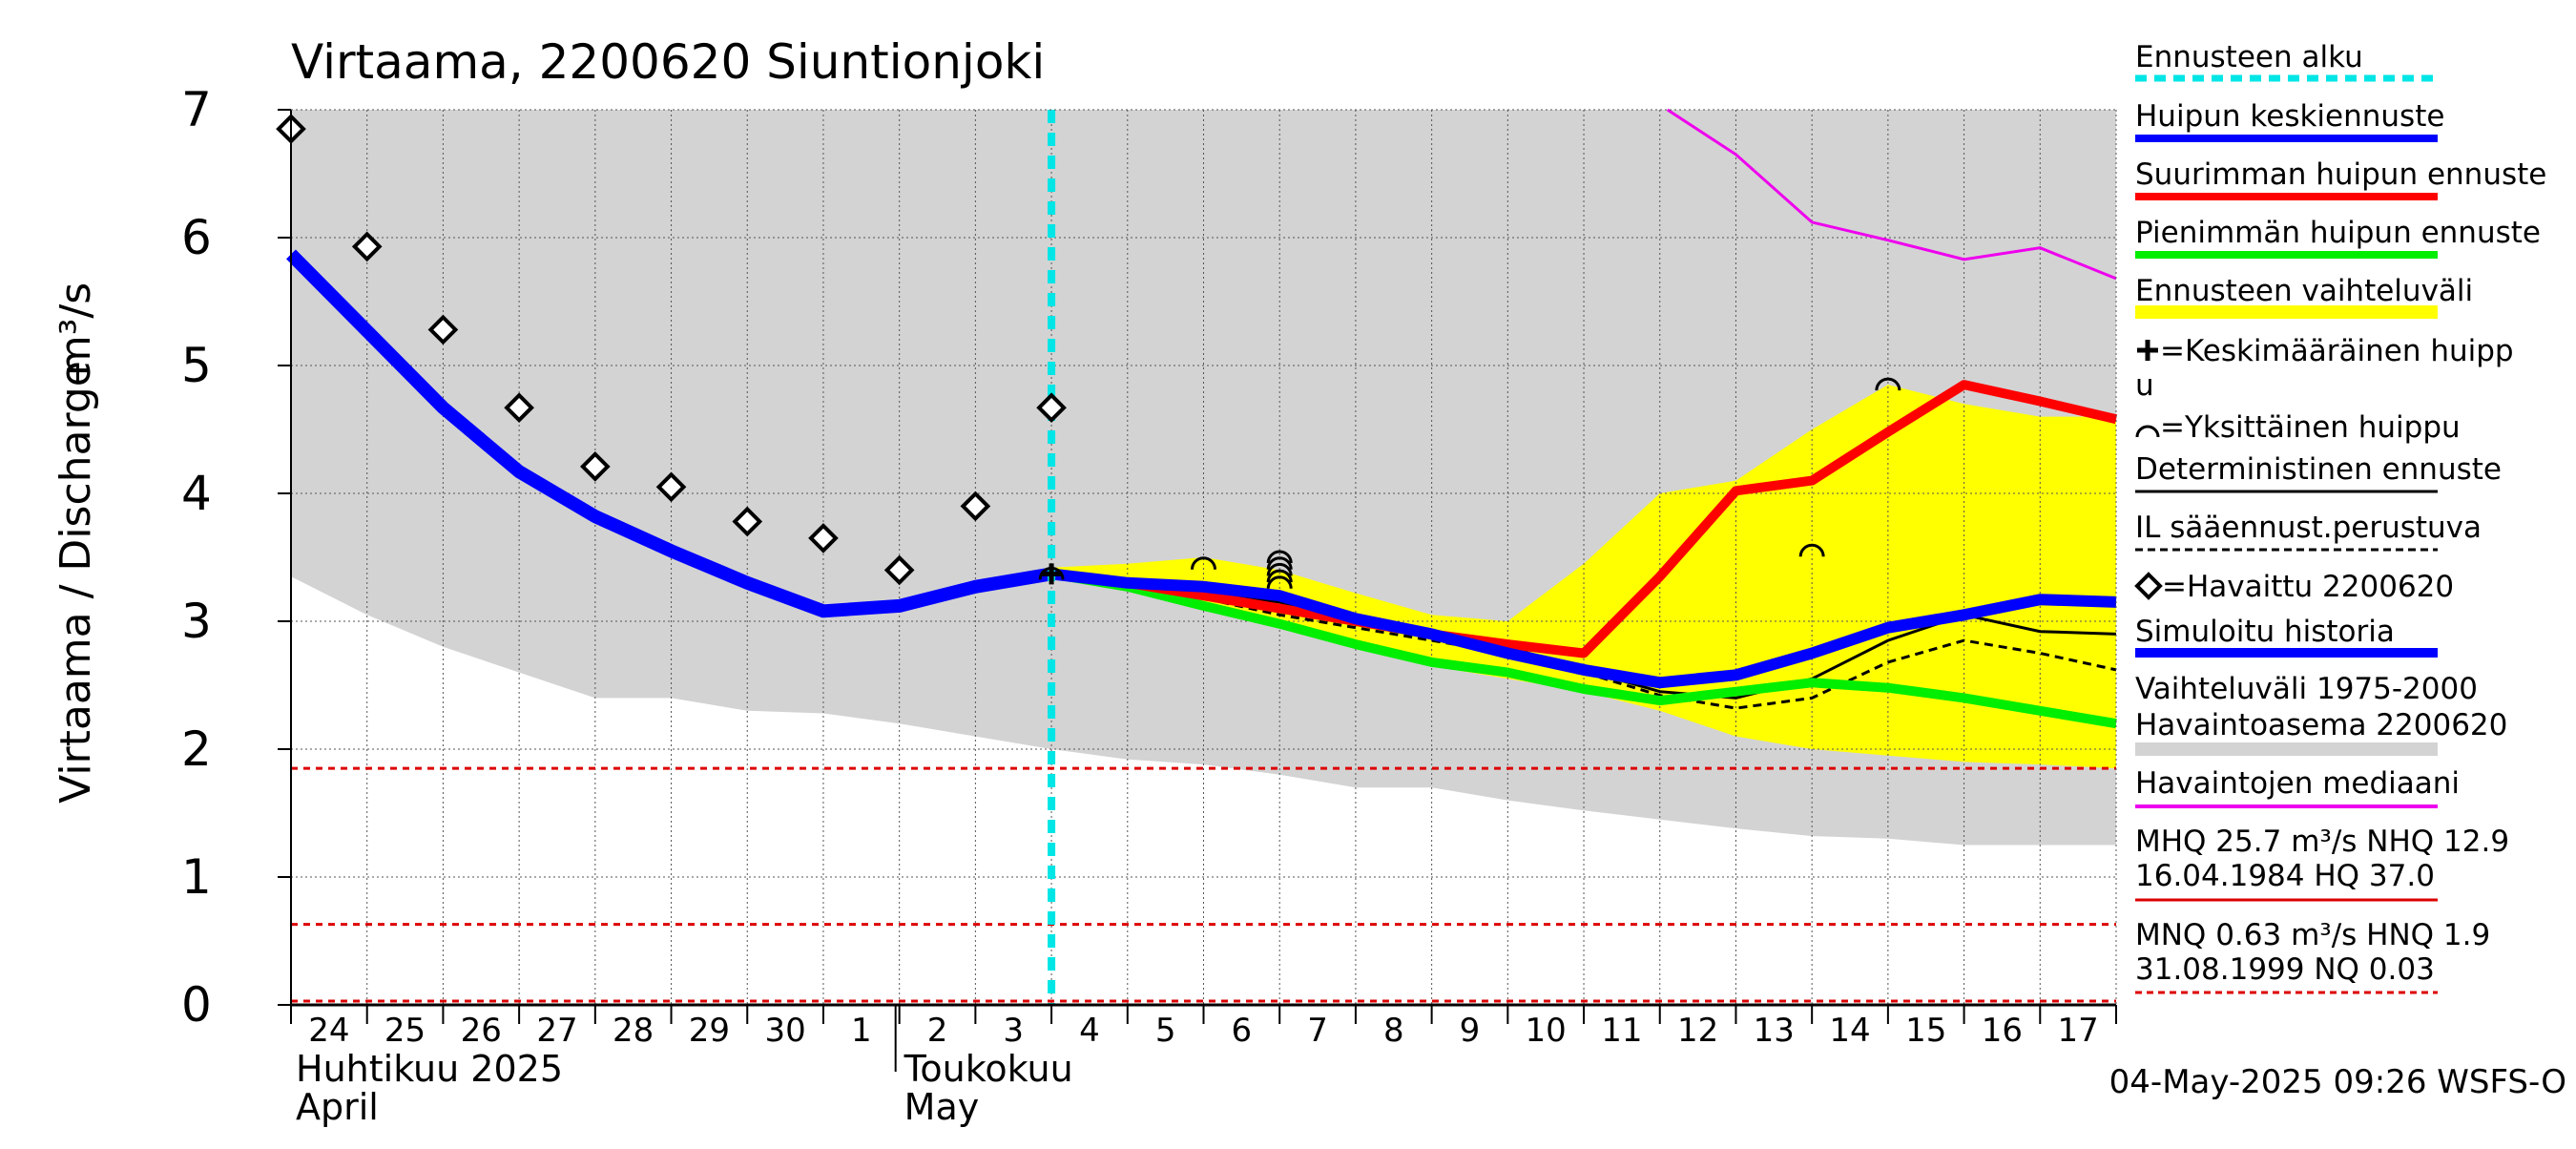 The image size is (2576, 1149). I want to click on legend-mnq-label: MNQ 0.63 m³/s HNQ 1.9, so click(2312, 935).